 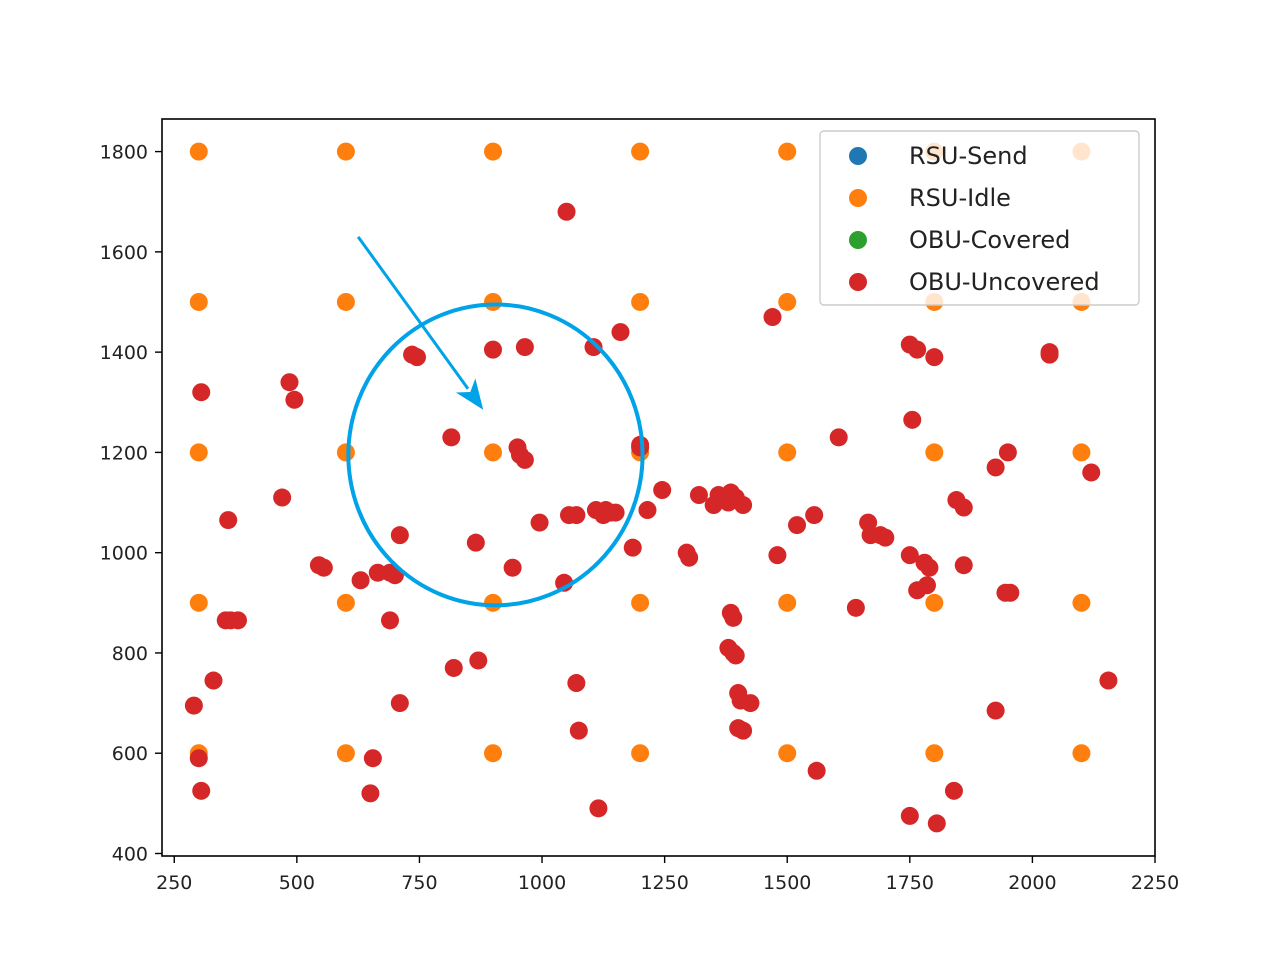 I want to click on legend-marker-obu-uncovered, so click(x=858, y=282).